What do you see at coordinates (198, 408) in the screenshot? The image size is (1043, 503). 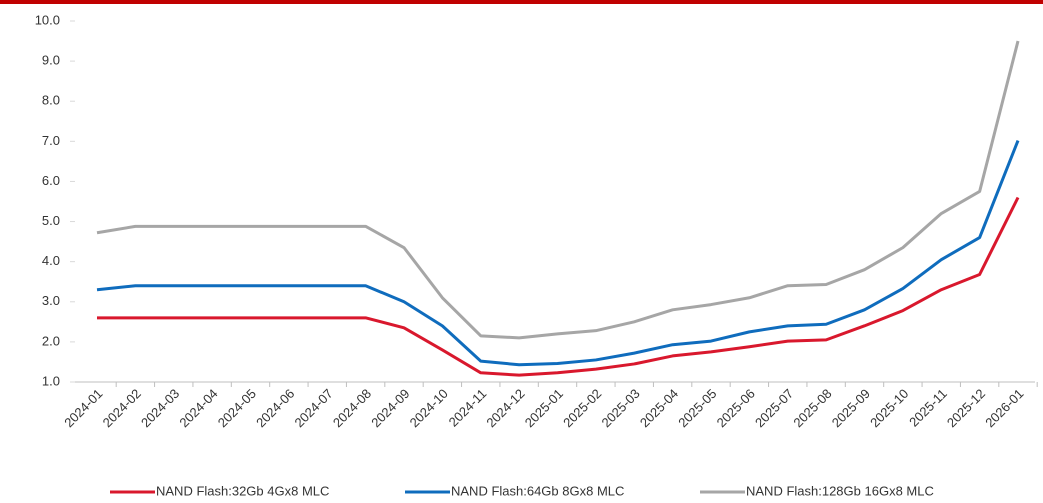 I see `x-tick-label: 2024-04` at bounding box center [198, 408].